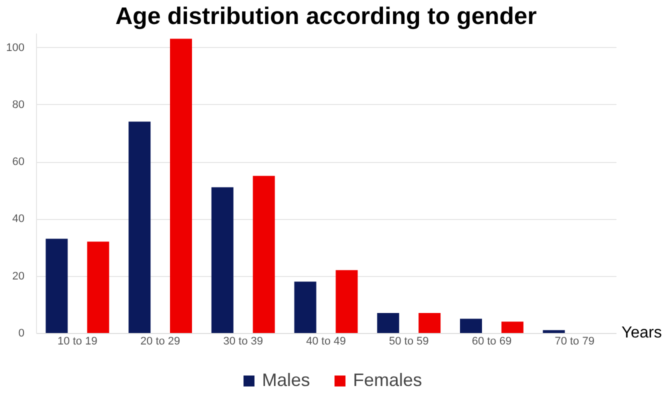 This screenshot has height=412, width=670. I want to click on y-tick-label: 40, so click(18, 219).